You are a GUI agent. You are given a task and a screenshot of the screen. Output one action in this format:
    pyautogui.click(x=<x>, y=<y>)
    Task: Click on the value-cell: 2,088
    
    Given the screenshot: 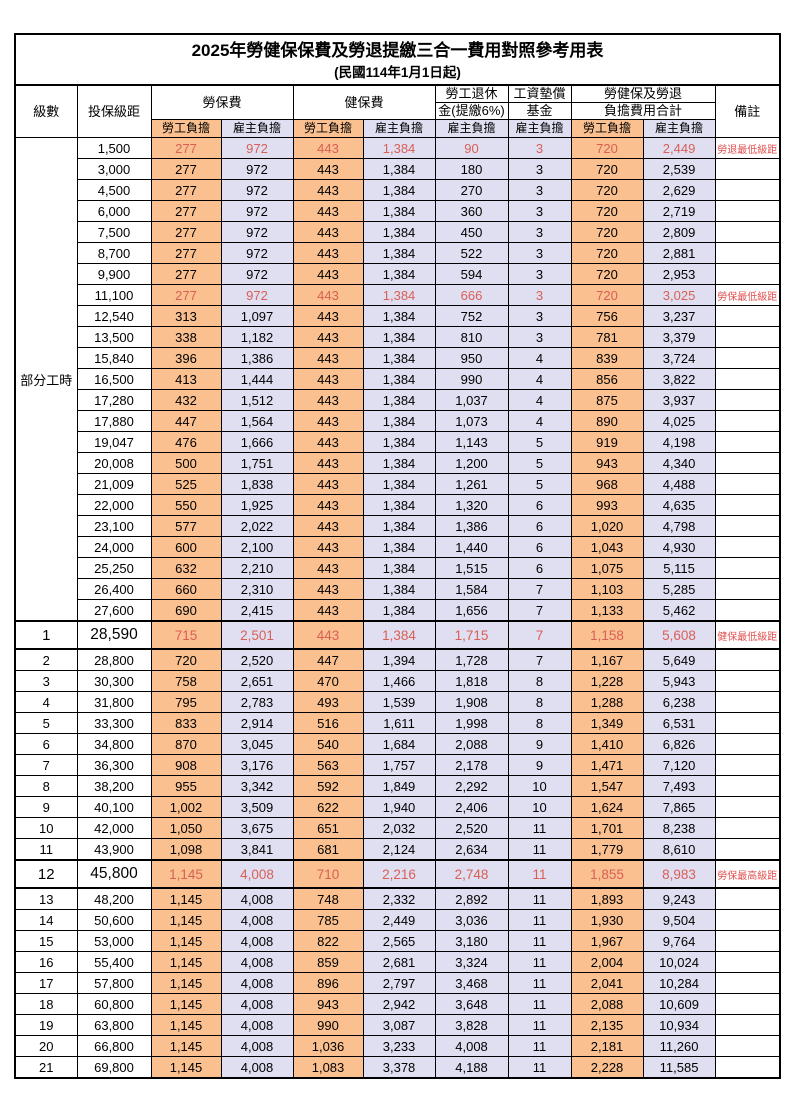 What is the action you would take?
    pyautogui.click(x=607, y=1004)
    